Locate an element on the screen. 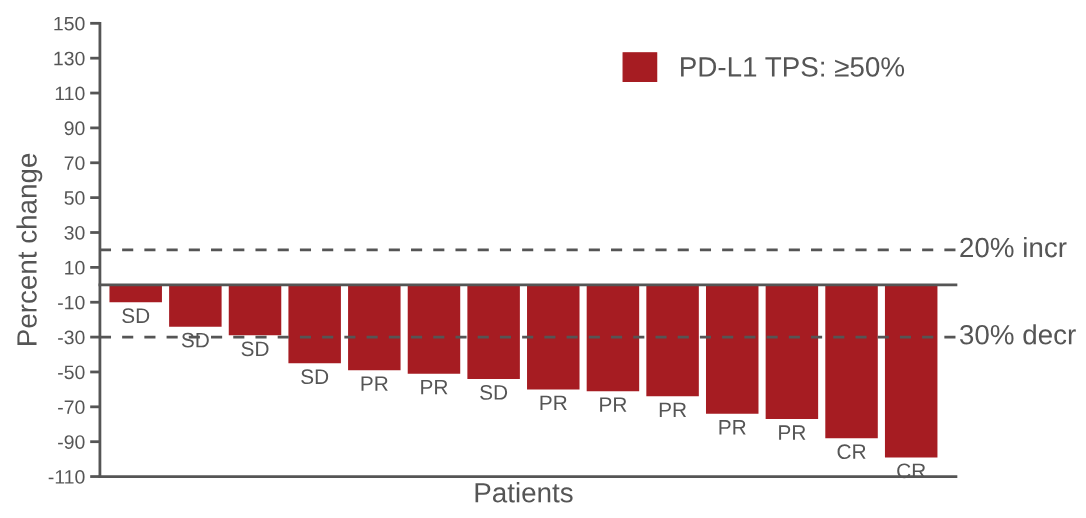 This screenshot has height=518, width=1086. y-tick-label: 130 is located at coordinates (69, 58).